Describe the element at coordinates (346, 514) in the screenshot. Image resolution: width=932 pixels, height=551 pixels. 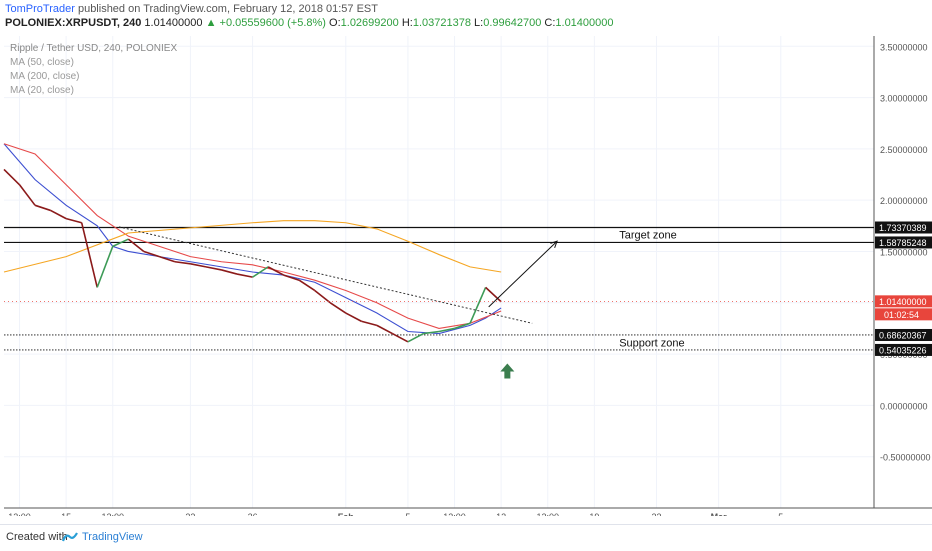
I see `x-tick-label-5: Feb` at that location.